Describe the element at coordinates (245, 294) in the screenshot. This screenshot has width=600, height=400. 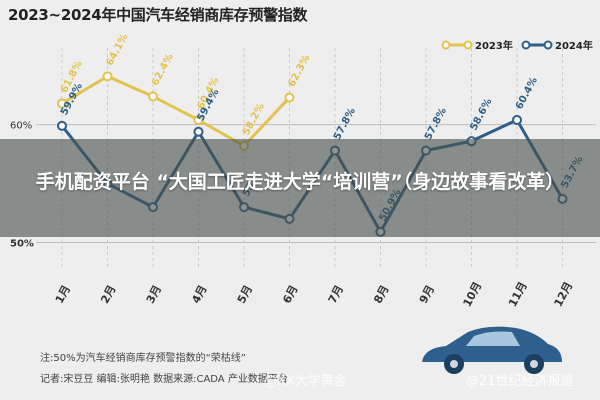
I see `x-tick-label: 5月` at that location.